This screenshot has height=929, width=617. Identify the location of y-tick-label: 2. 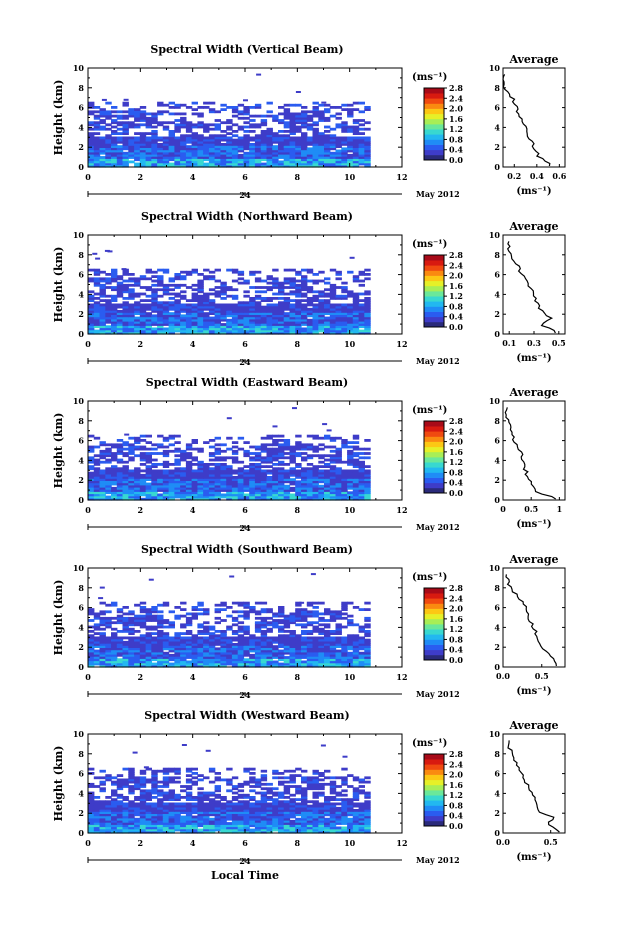
(81, 147).